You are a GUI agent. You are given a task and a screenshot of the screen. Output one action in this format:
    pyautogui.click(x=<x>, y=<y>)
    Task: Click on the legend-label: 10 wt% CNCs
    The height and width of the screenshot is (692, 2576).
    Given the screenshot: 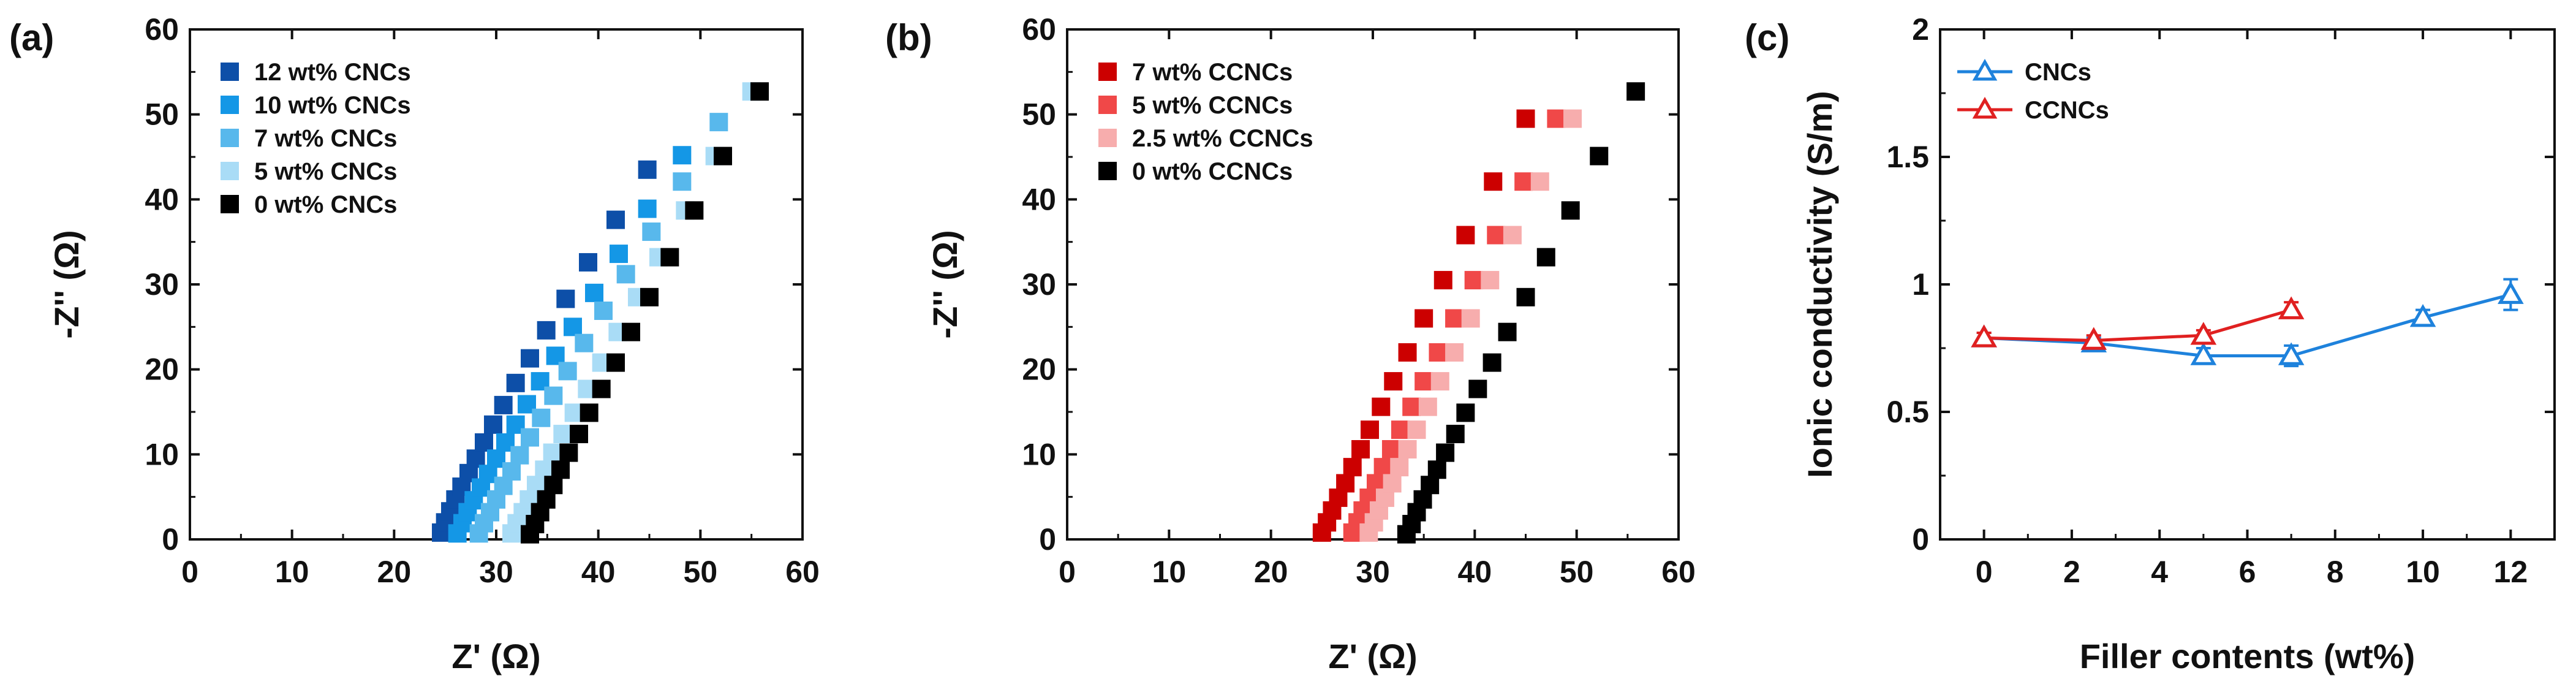 What is the action you would take?
    pyautogui.click(x=332, y=105)
    